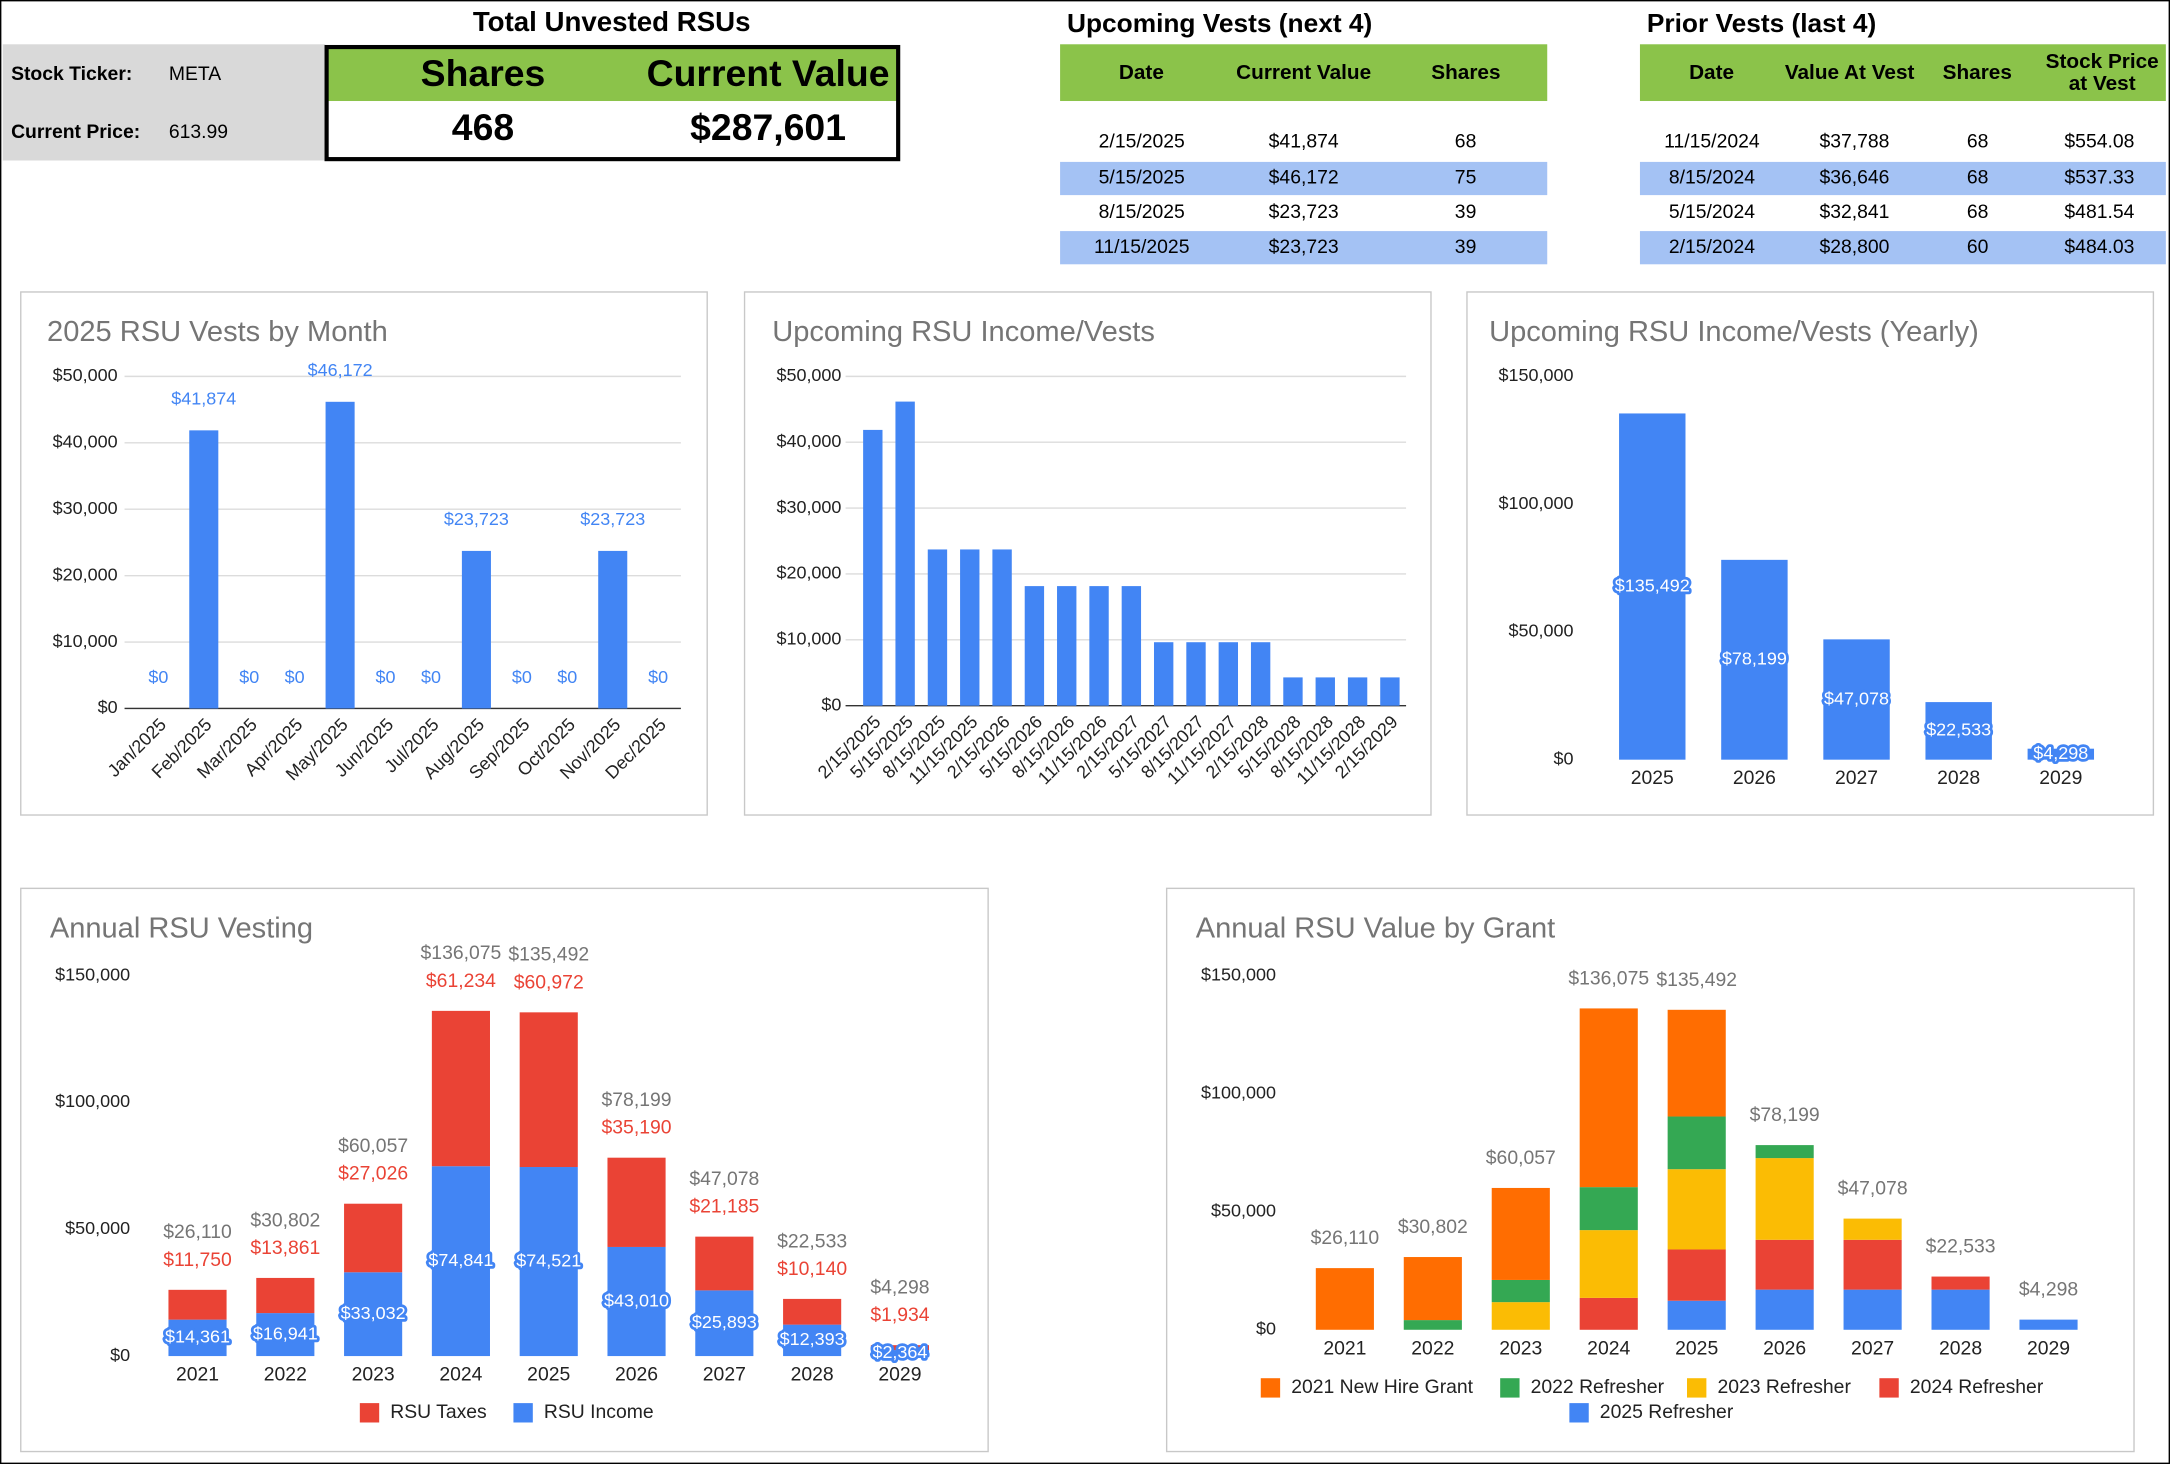  Describe the element at coordinates (1958, 730) in the screenshot. I see `value-label: $22,533` at that location.